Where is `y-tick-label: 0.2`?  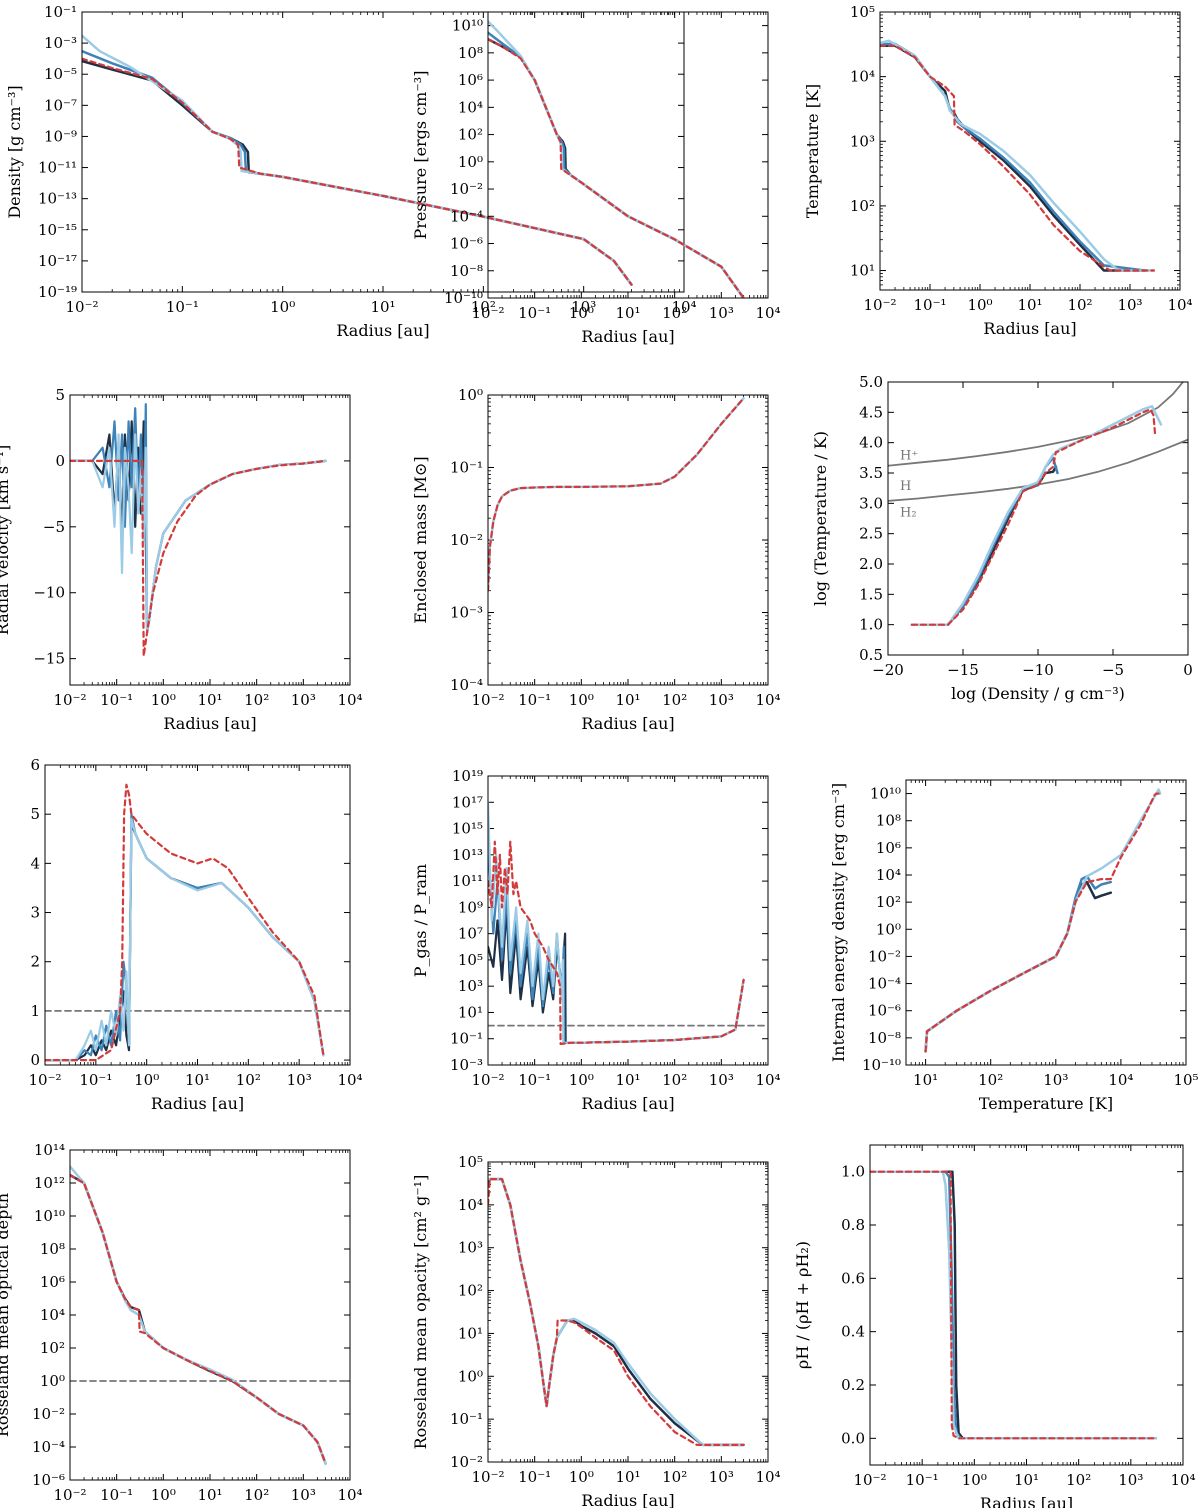
y-tick-label: 0.2 is located at coordinates (853, 1385).